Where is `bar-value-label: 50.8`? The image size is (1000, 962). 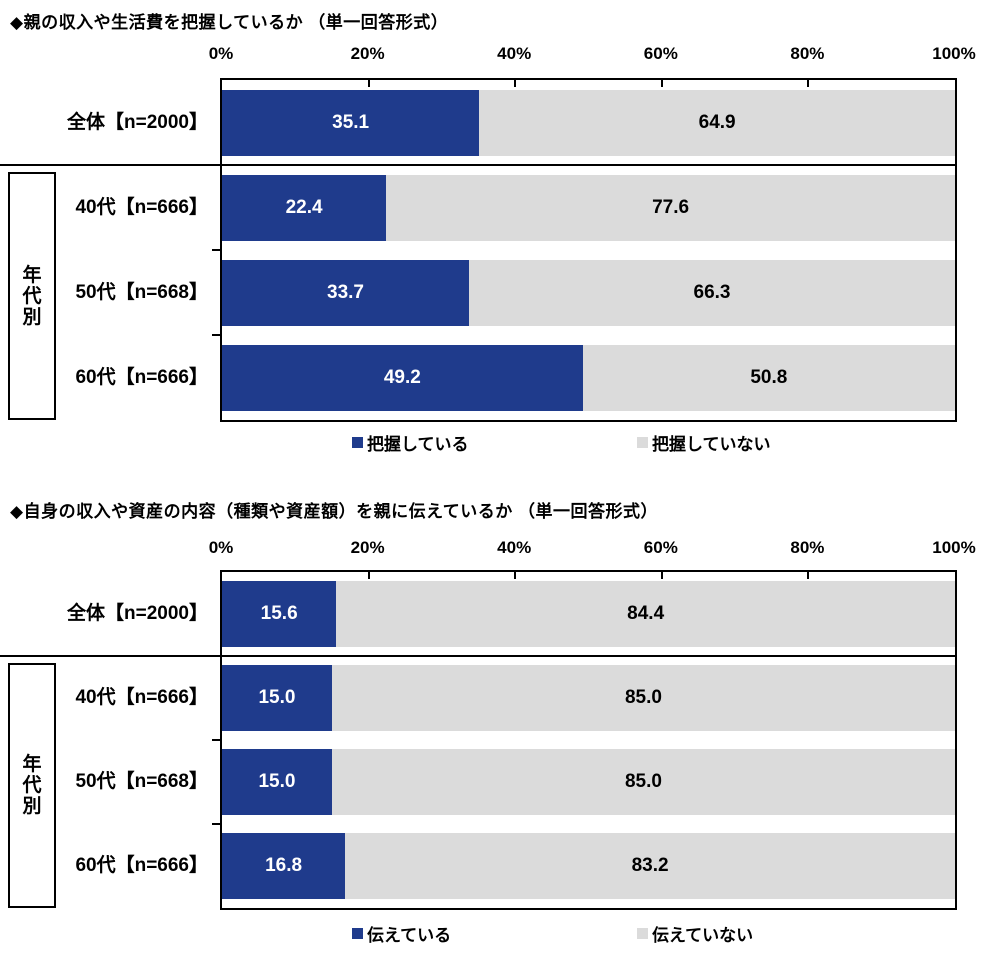 bar-value-label: 50.8 is located at coordinates (769, 377).